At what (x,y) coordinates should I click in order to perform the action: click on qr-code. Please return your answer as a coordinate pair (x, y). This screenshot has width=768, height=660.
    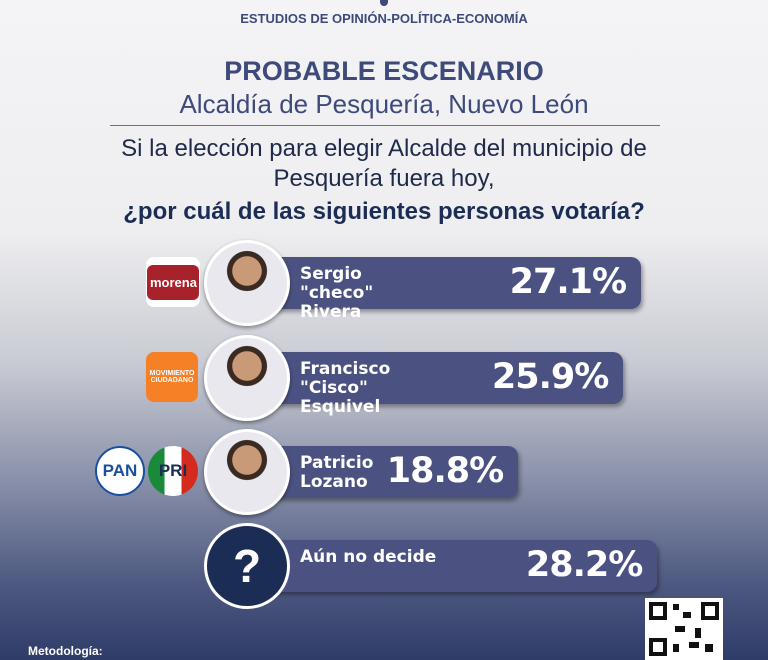
    Looking at the image, I should click on (684, 629).